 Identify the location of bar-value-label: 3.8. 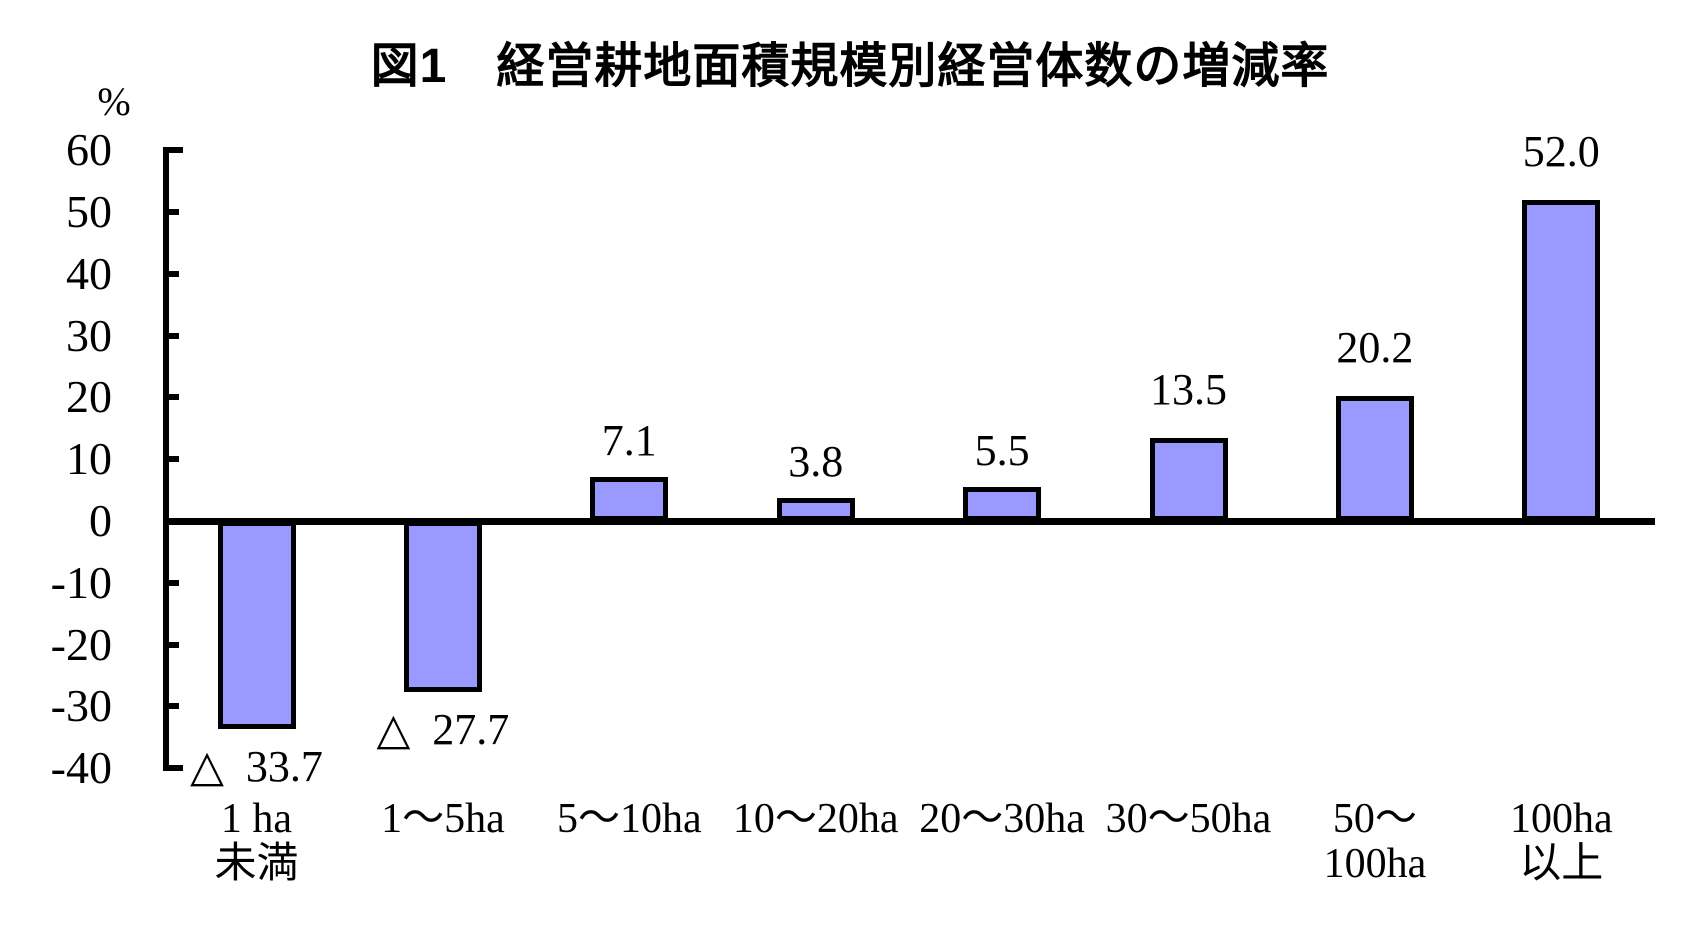
(816, 461).